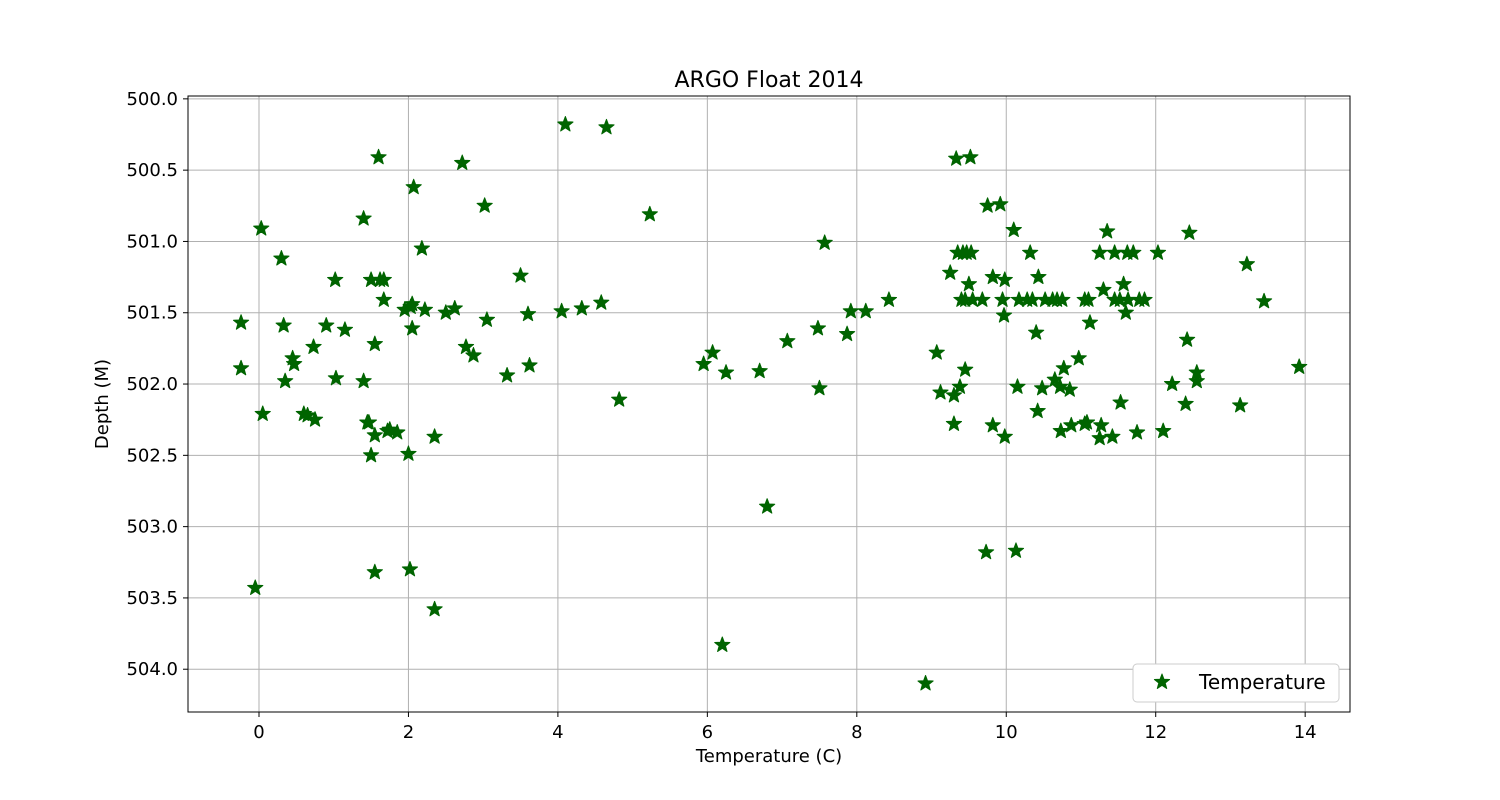 The image size is (1500, 800). I want to click on chart-title: ARGO Float 2014, so click(768, 80).